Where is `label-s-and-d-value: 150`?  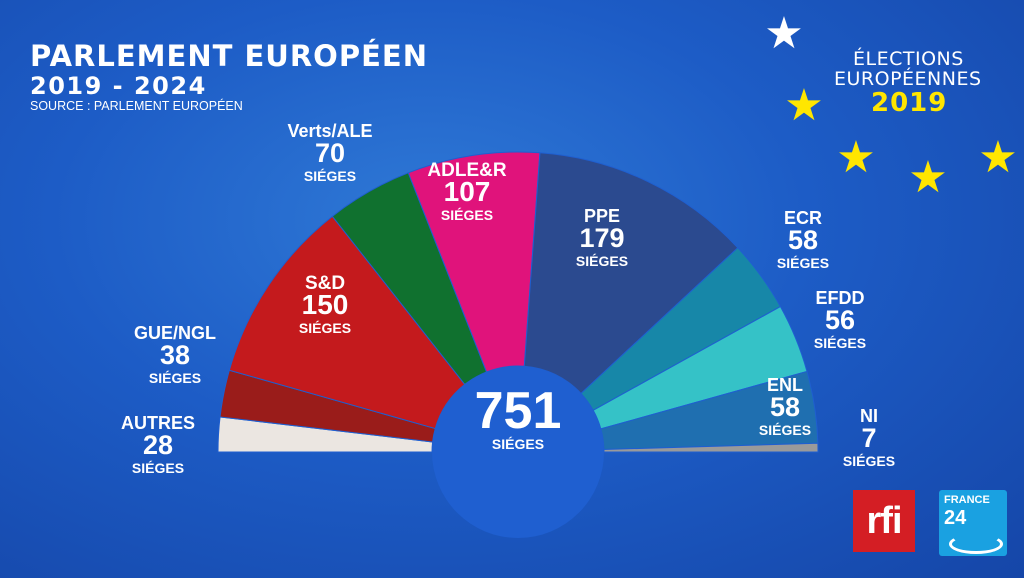 label-s-and-d-value: 150 is located at coordinates (325, 304).